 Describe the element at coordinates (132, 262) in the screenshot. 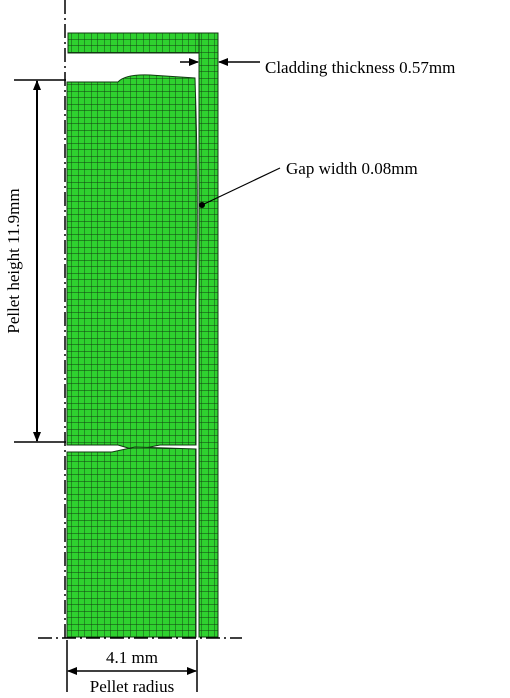

I see `upper-pellet` at that location.